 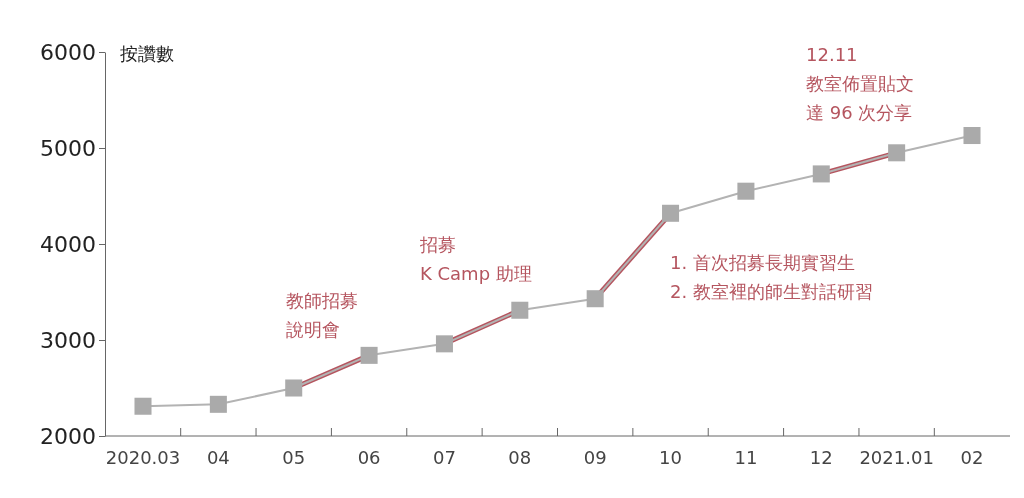 What do you see at coordinates (746, 457) in the screenshot?
I see `x-tick-label: 11` at bounding box center [746, 457].